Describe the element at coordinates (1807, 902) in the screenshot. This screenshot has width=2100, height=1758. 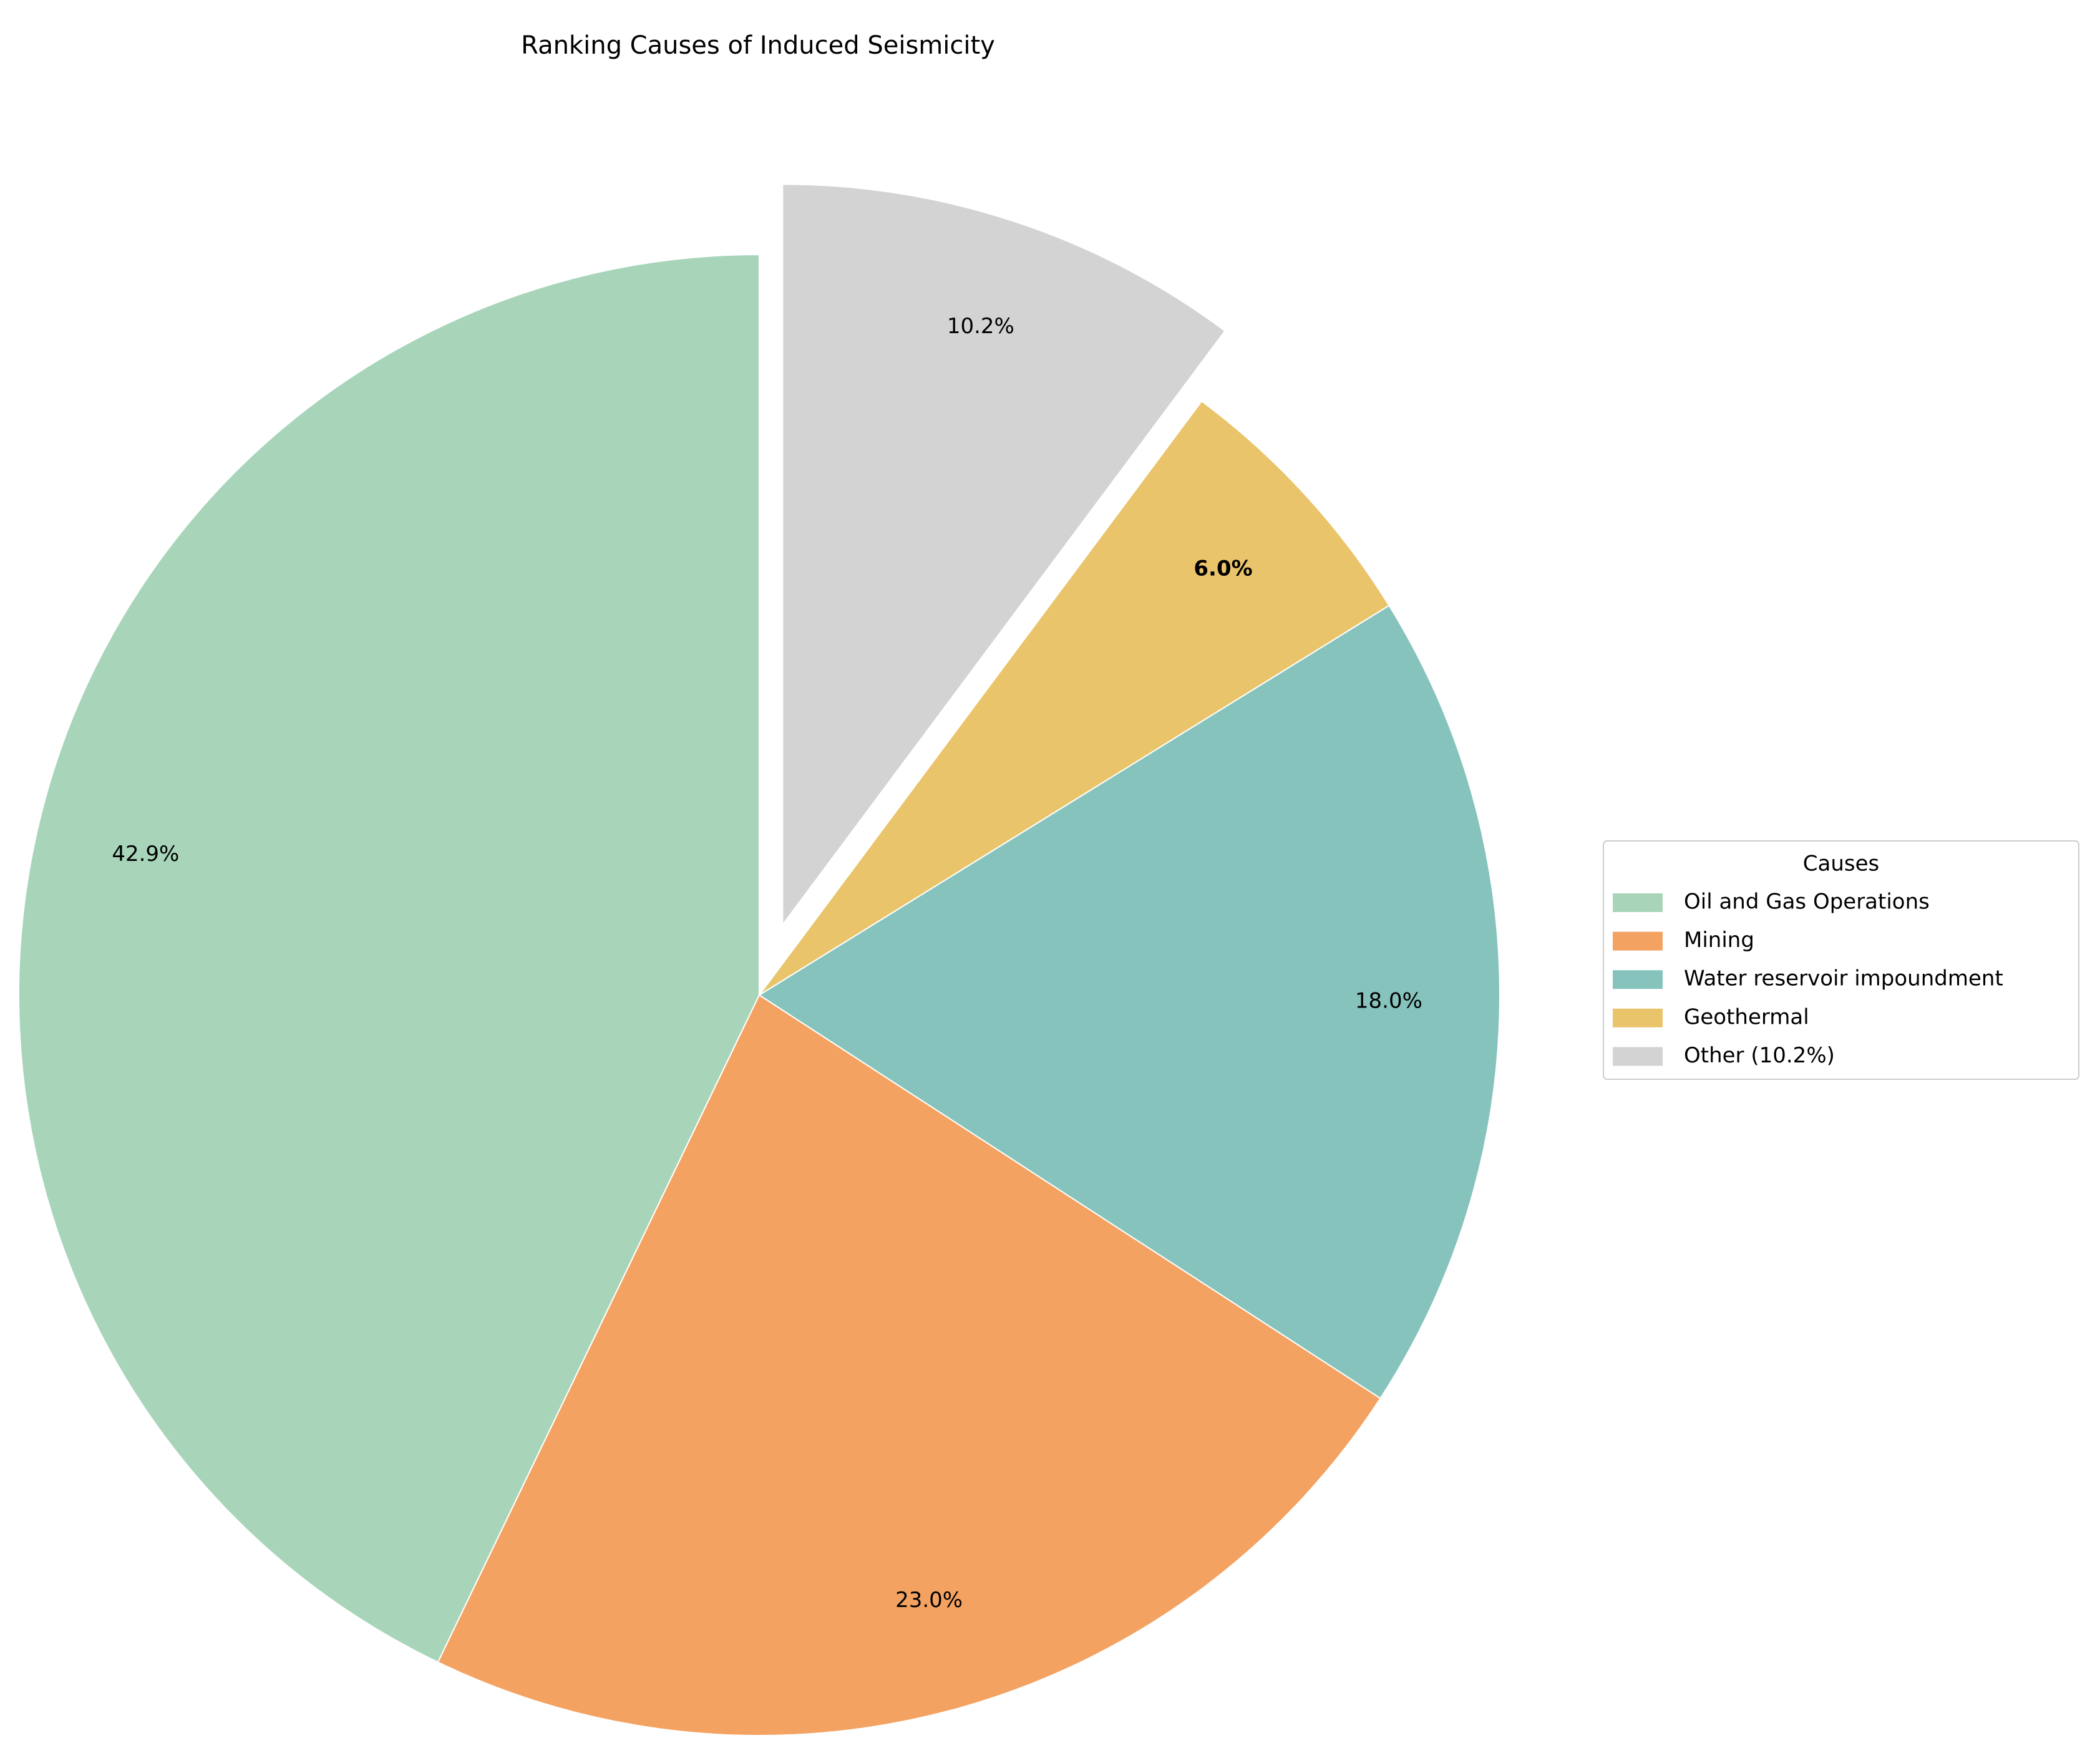
I see `legend-label: Oil and Gas Operations` at that location.